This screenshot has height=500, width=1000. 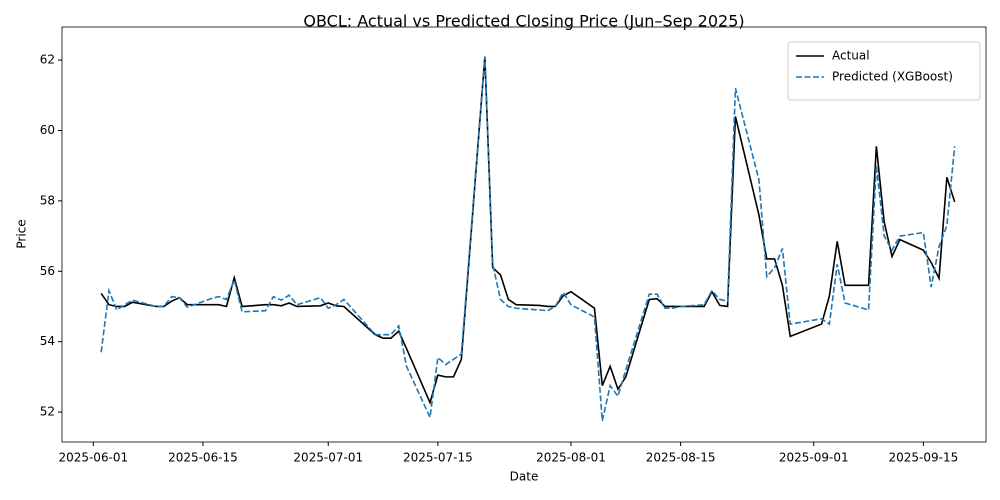 I want to click on x-tick-label: 2025-09-15, so click(x=923, y=458).